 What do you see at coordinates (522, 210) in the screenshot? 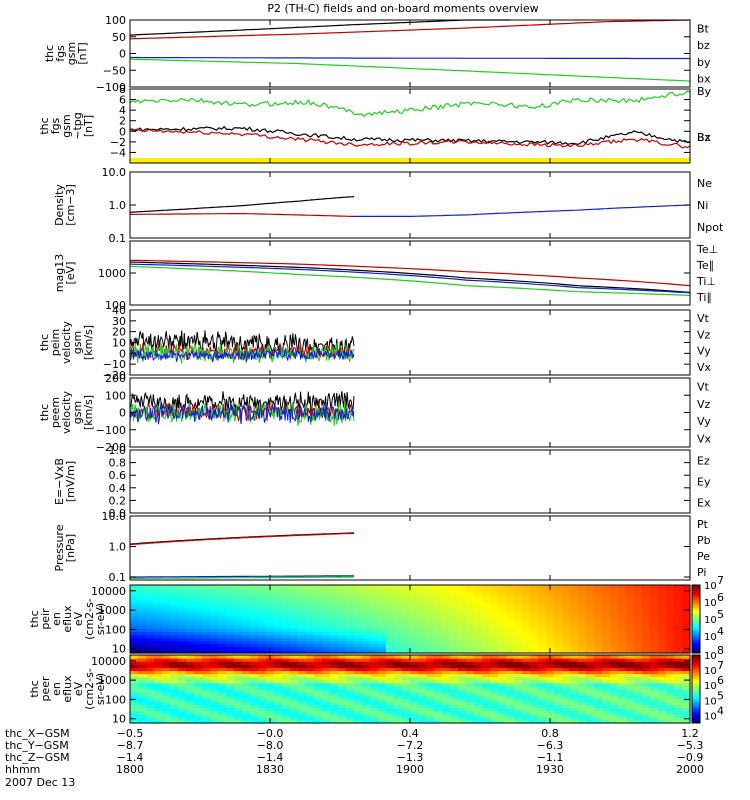
I see `density-series-npot` at bounding box center [522, 210].